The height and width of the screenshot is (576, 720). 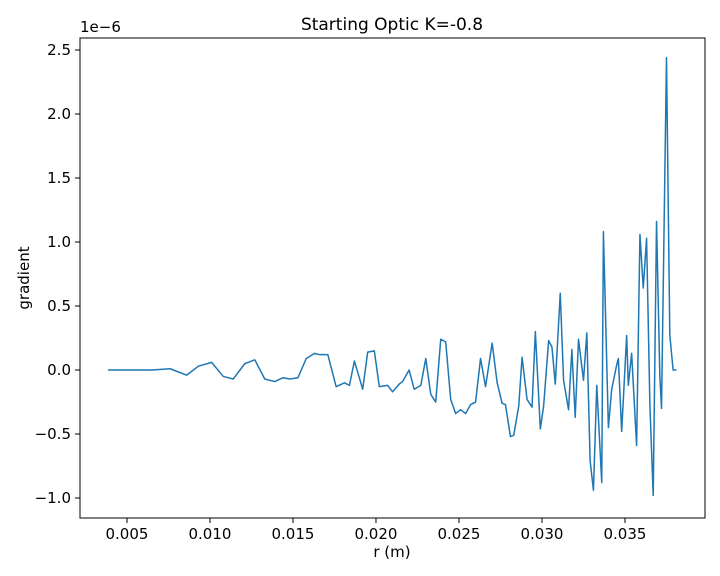 I want to click on y-tick-label: 0.5, so click(x=59, y=306).